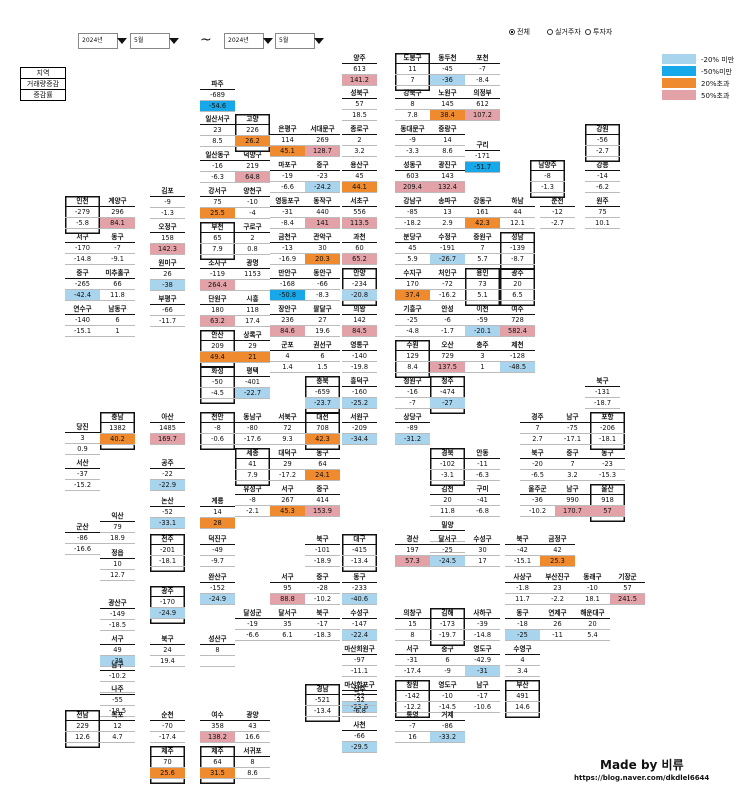 The image size is (743, 806). I want to click on region-rate: -22.9, so click(167, 485).